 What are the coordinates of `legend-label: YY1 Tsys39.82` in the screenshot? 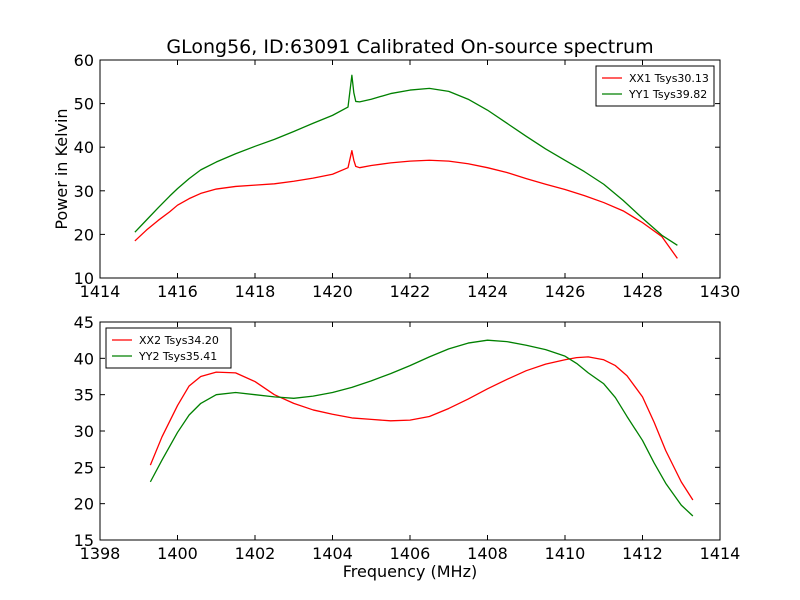 It's located at (667, 94).